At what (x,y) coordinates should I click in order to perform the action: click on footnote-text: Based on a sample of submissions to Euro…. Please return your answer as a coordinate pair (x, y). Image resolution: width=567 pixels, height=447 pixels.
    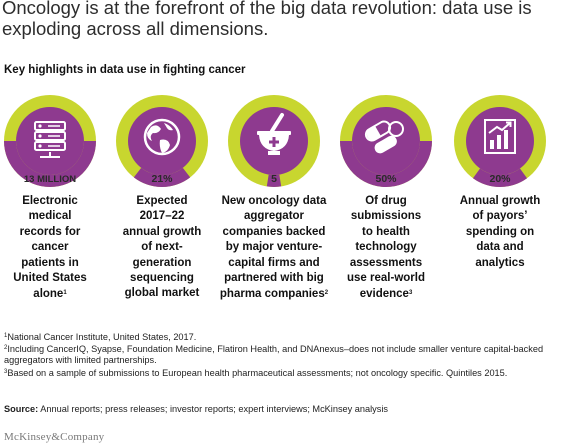
    Looking at the image, I should click on (257, 372).